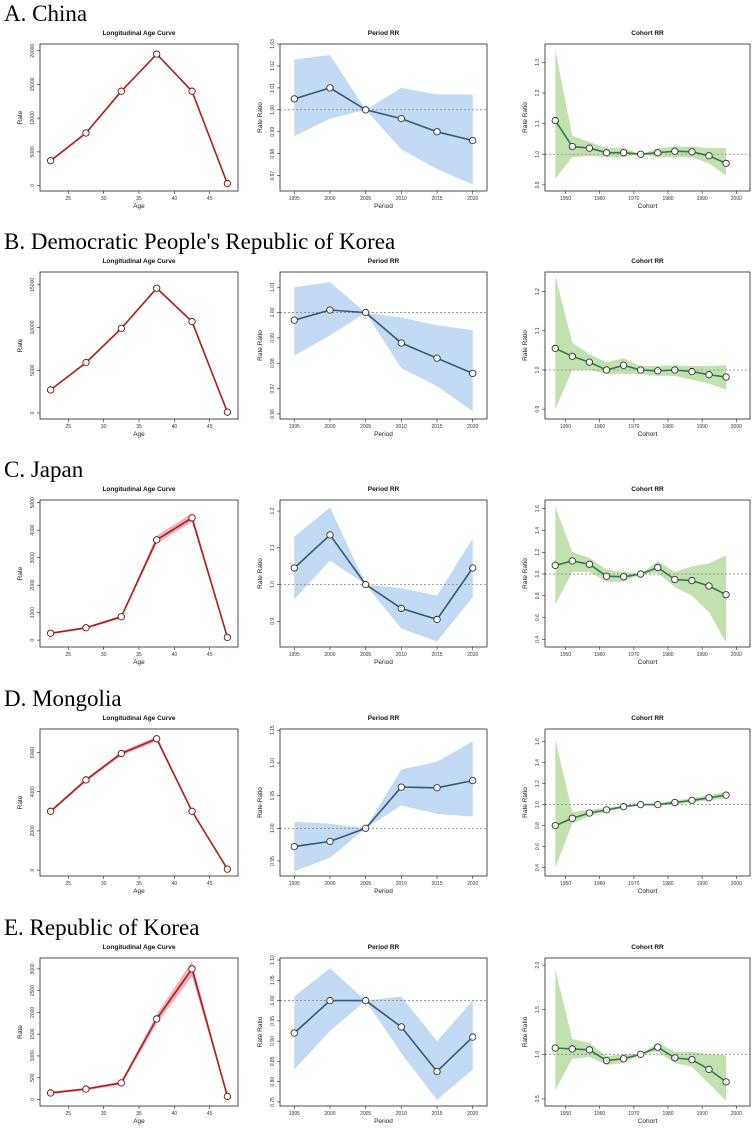  What do you see at coordinates (33, 1012) in the screenshot?
I see `y-tick-label: 2000` at bounding box center [33, 1012].